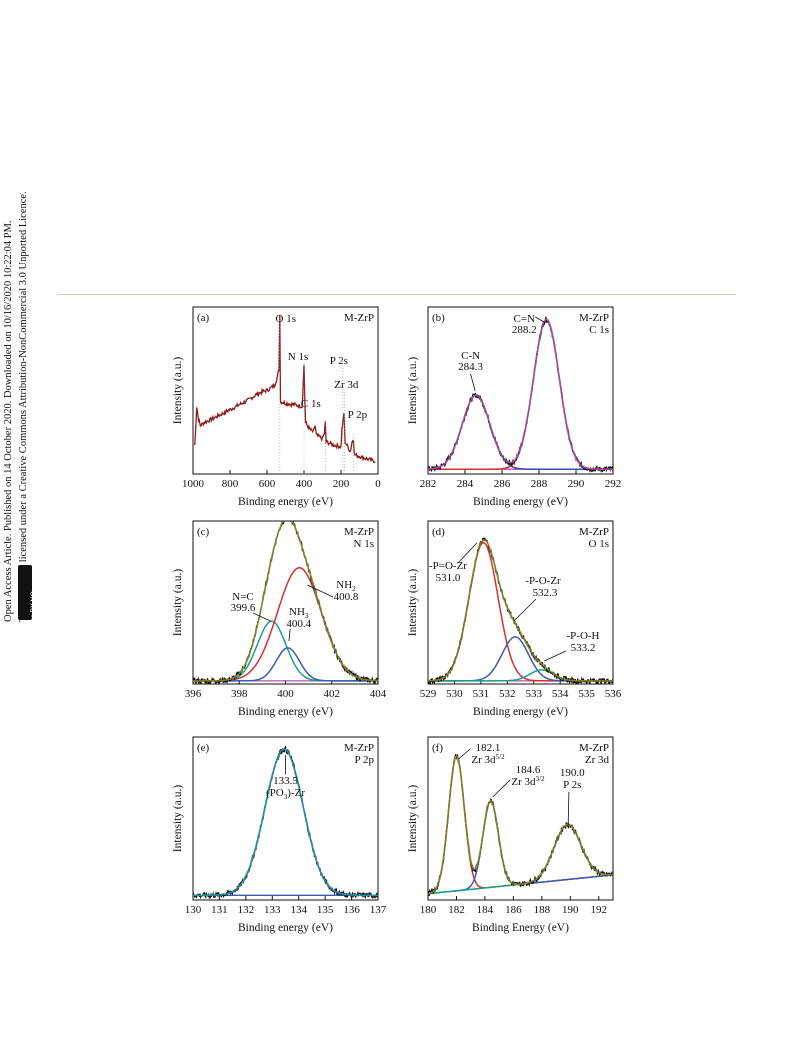 This screenshot has height=1039, width=793. I want to click on raw-spectrum, so click(285, 822).